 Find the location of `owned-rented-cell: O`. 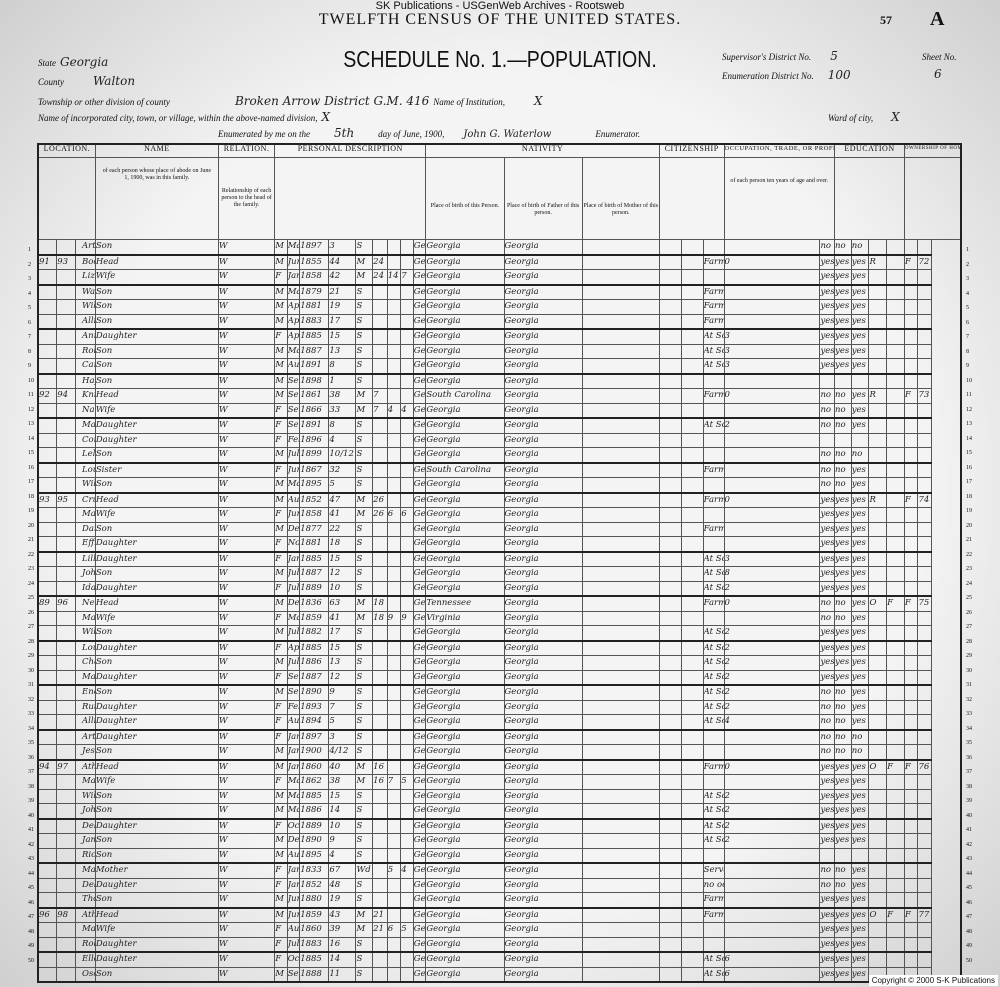

owned-rented-cell: O is located at coordinates (878, 766).